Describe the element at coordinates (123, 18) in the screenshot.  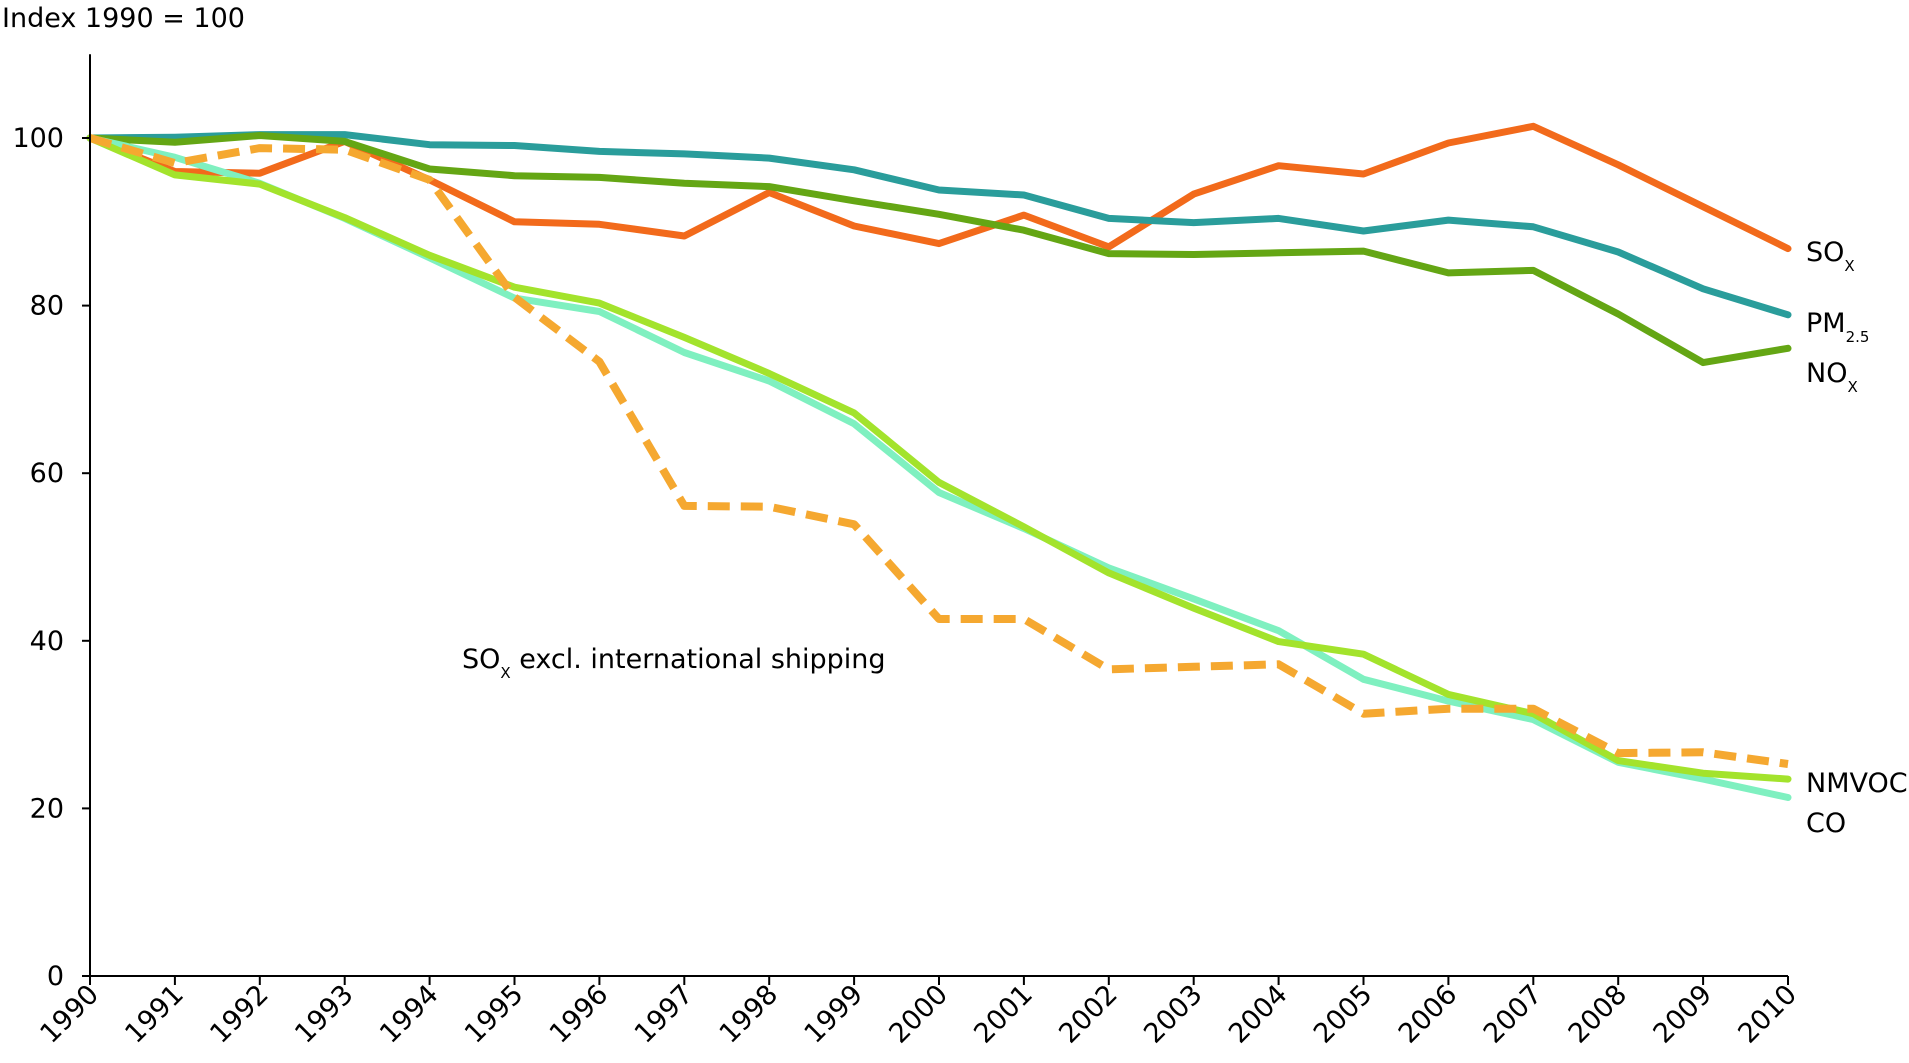
I see `y-axis-title: Index 1990 = 100` at that location.